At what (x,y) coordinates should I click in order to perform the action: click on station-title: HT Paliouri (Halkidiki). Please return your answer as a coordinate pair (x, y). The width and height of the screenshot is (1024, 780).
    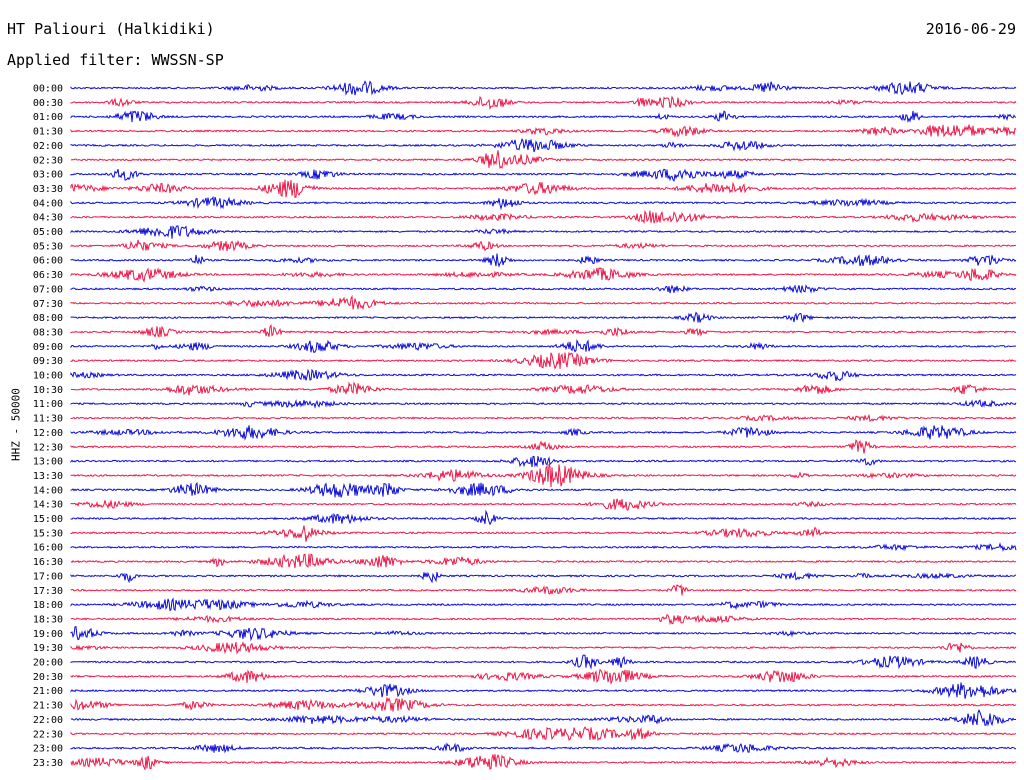
    Looking at the image, I should click on (111, 29).